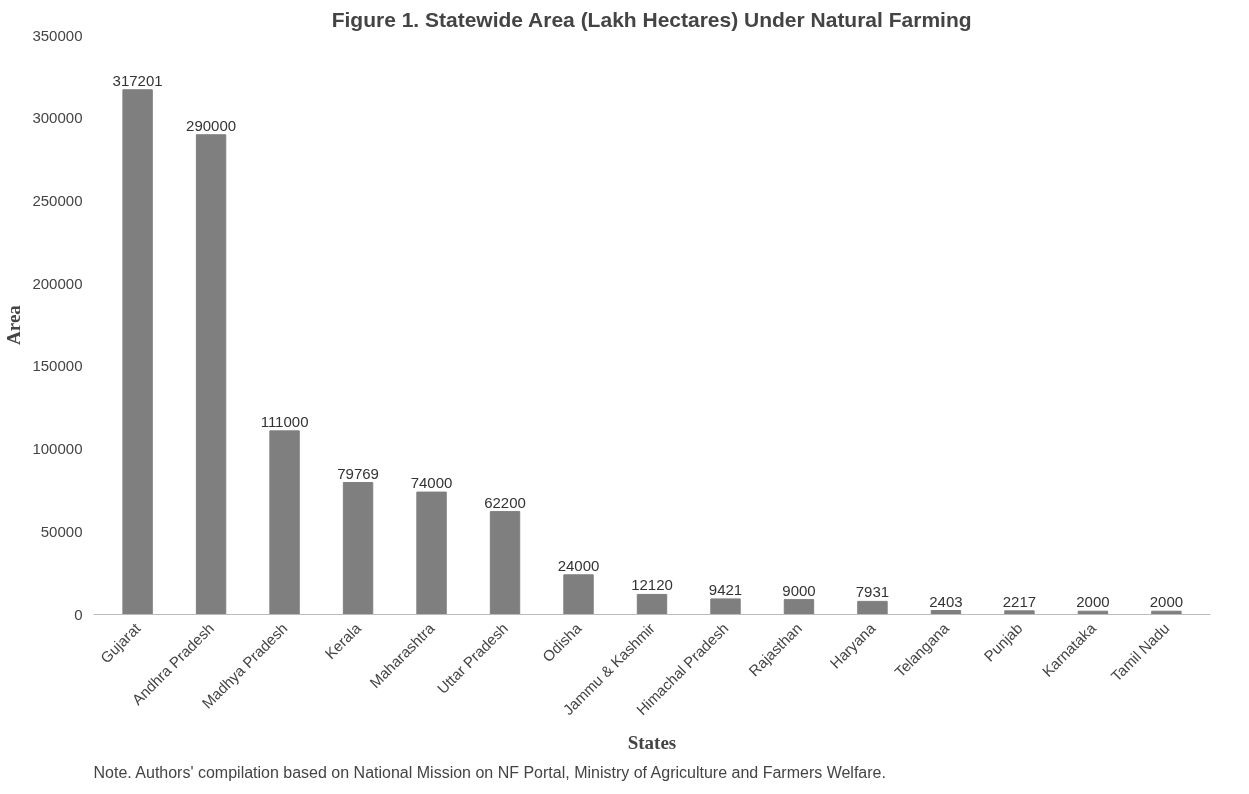 The image size is (1249, 794). I want to click on data-label: 62200, so click(505, 502).